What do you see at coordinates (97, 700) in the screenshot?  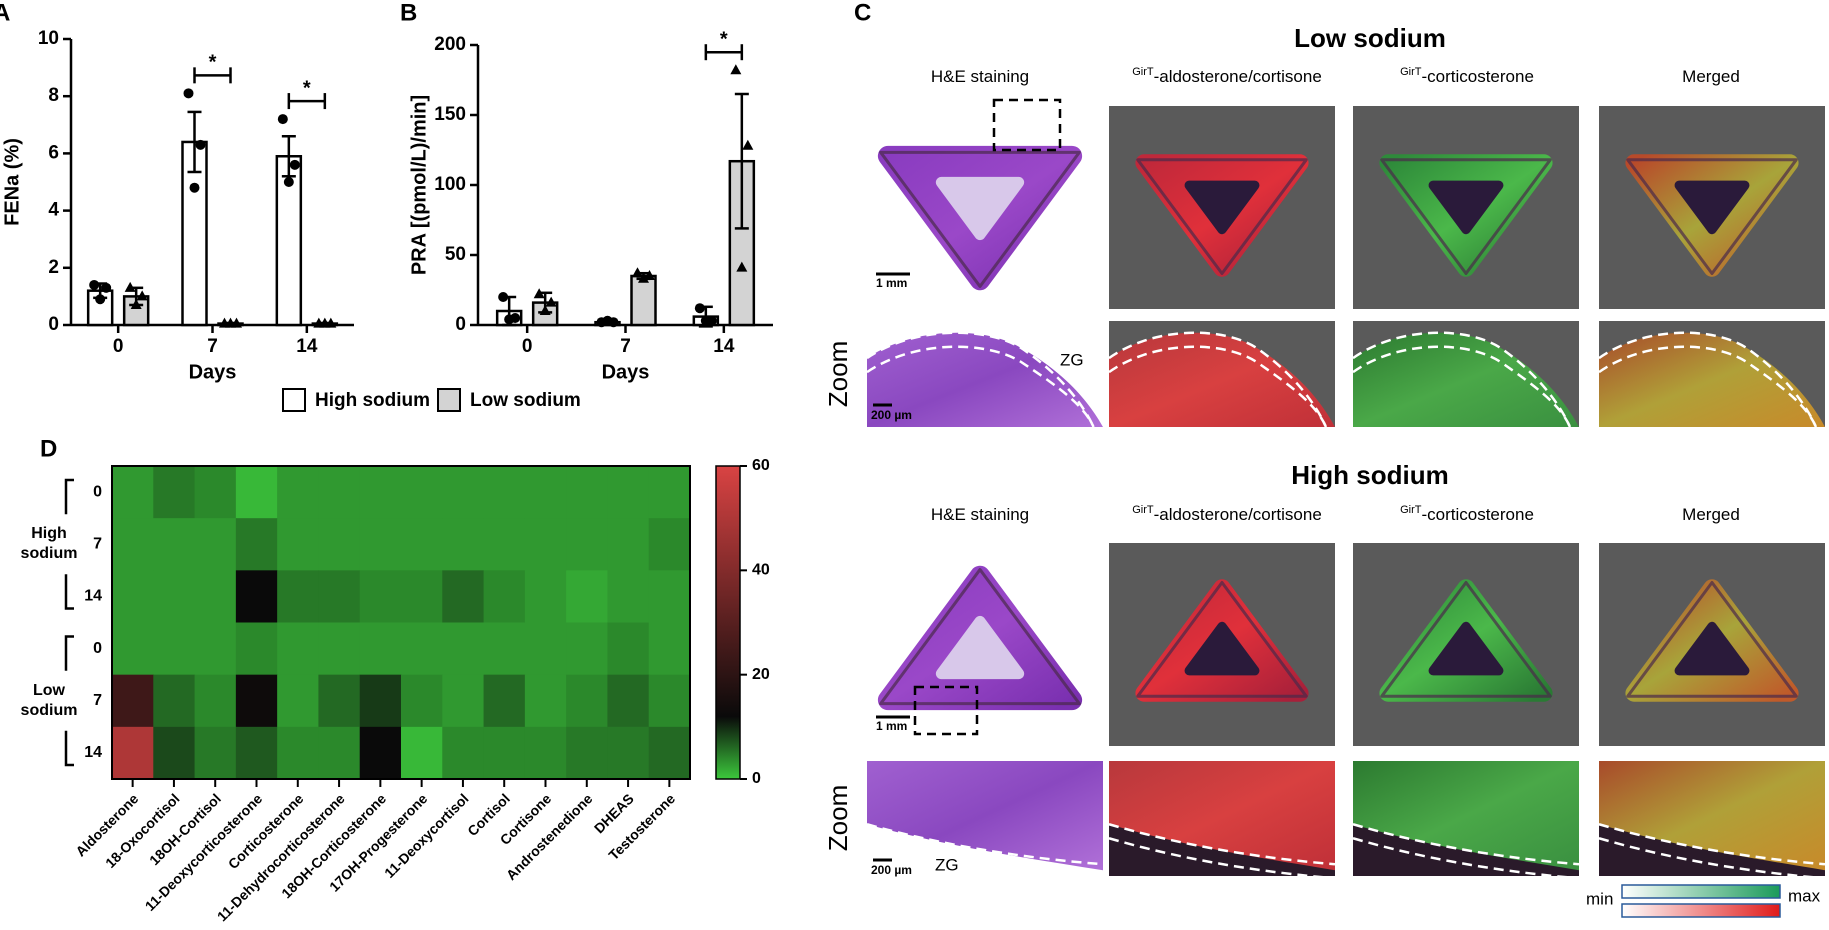 I see `row-label: 7` at bounding box center [97, 700].